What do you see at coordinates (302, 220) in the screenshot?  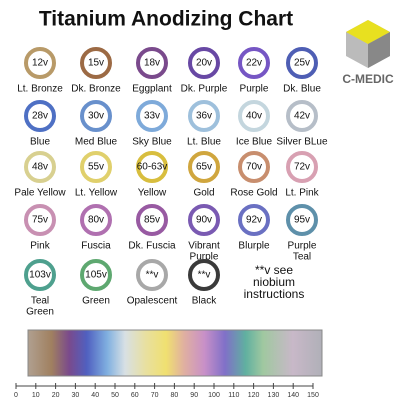 I see `voltage: 95v` at bounding box center [302, 220].